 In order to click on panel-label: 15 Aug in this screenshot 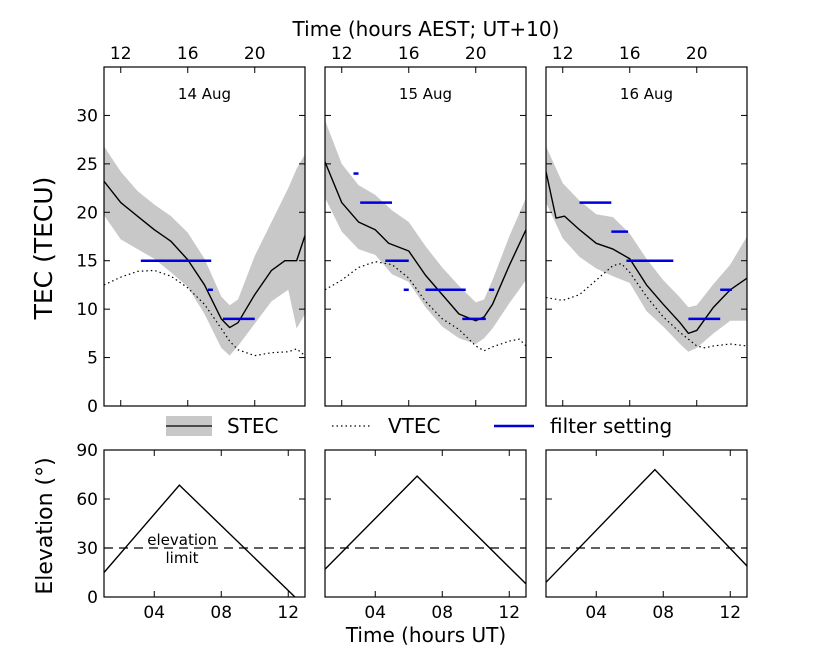, I will do `click(425, 94)`.